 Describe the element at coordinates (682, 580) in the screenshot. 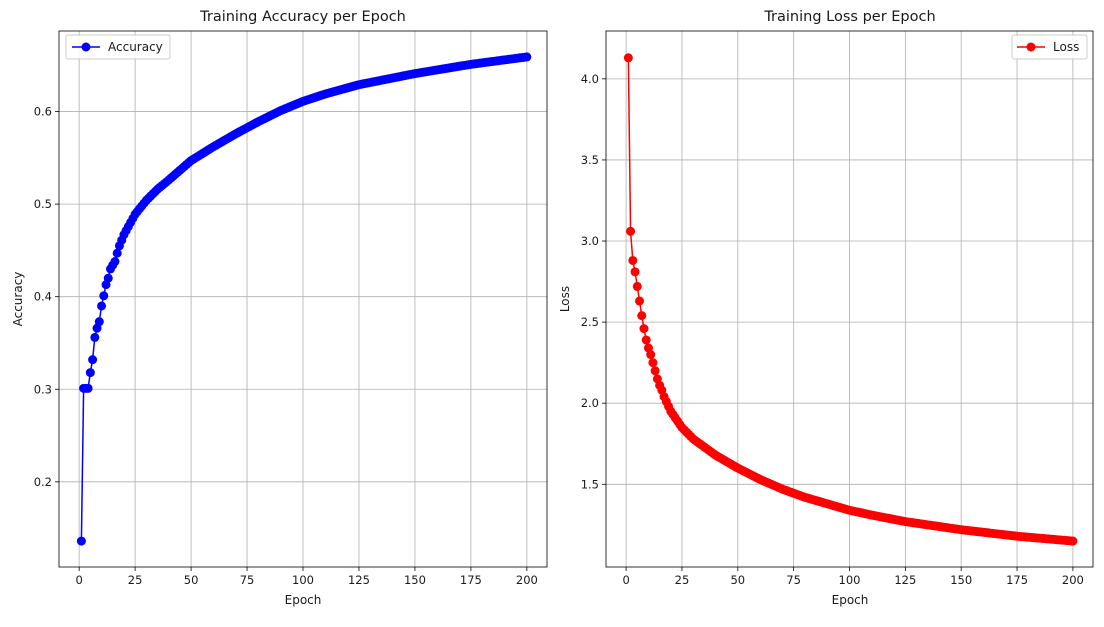

I see `loss-x-tick-label: 25` at that location.